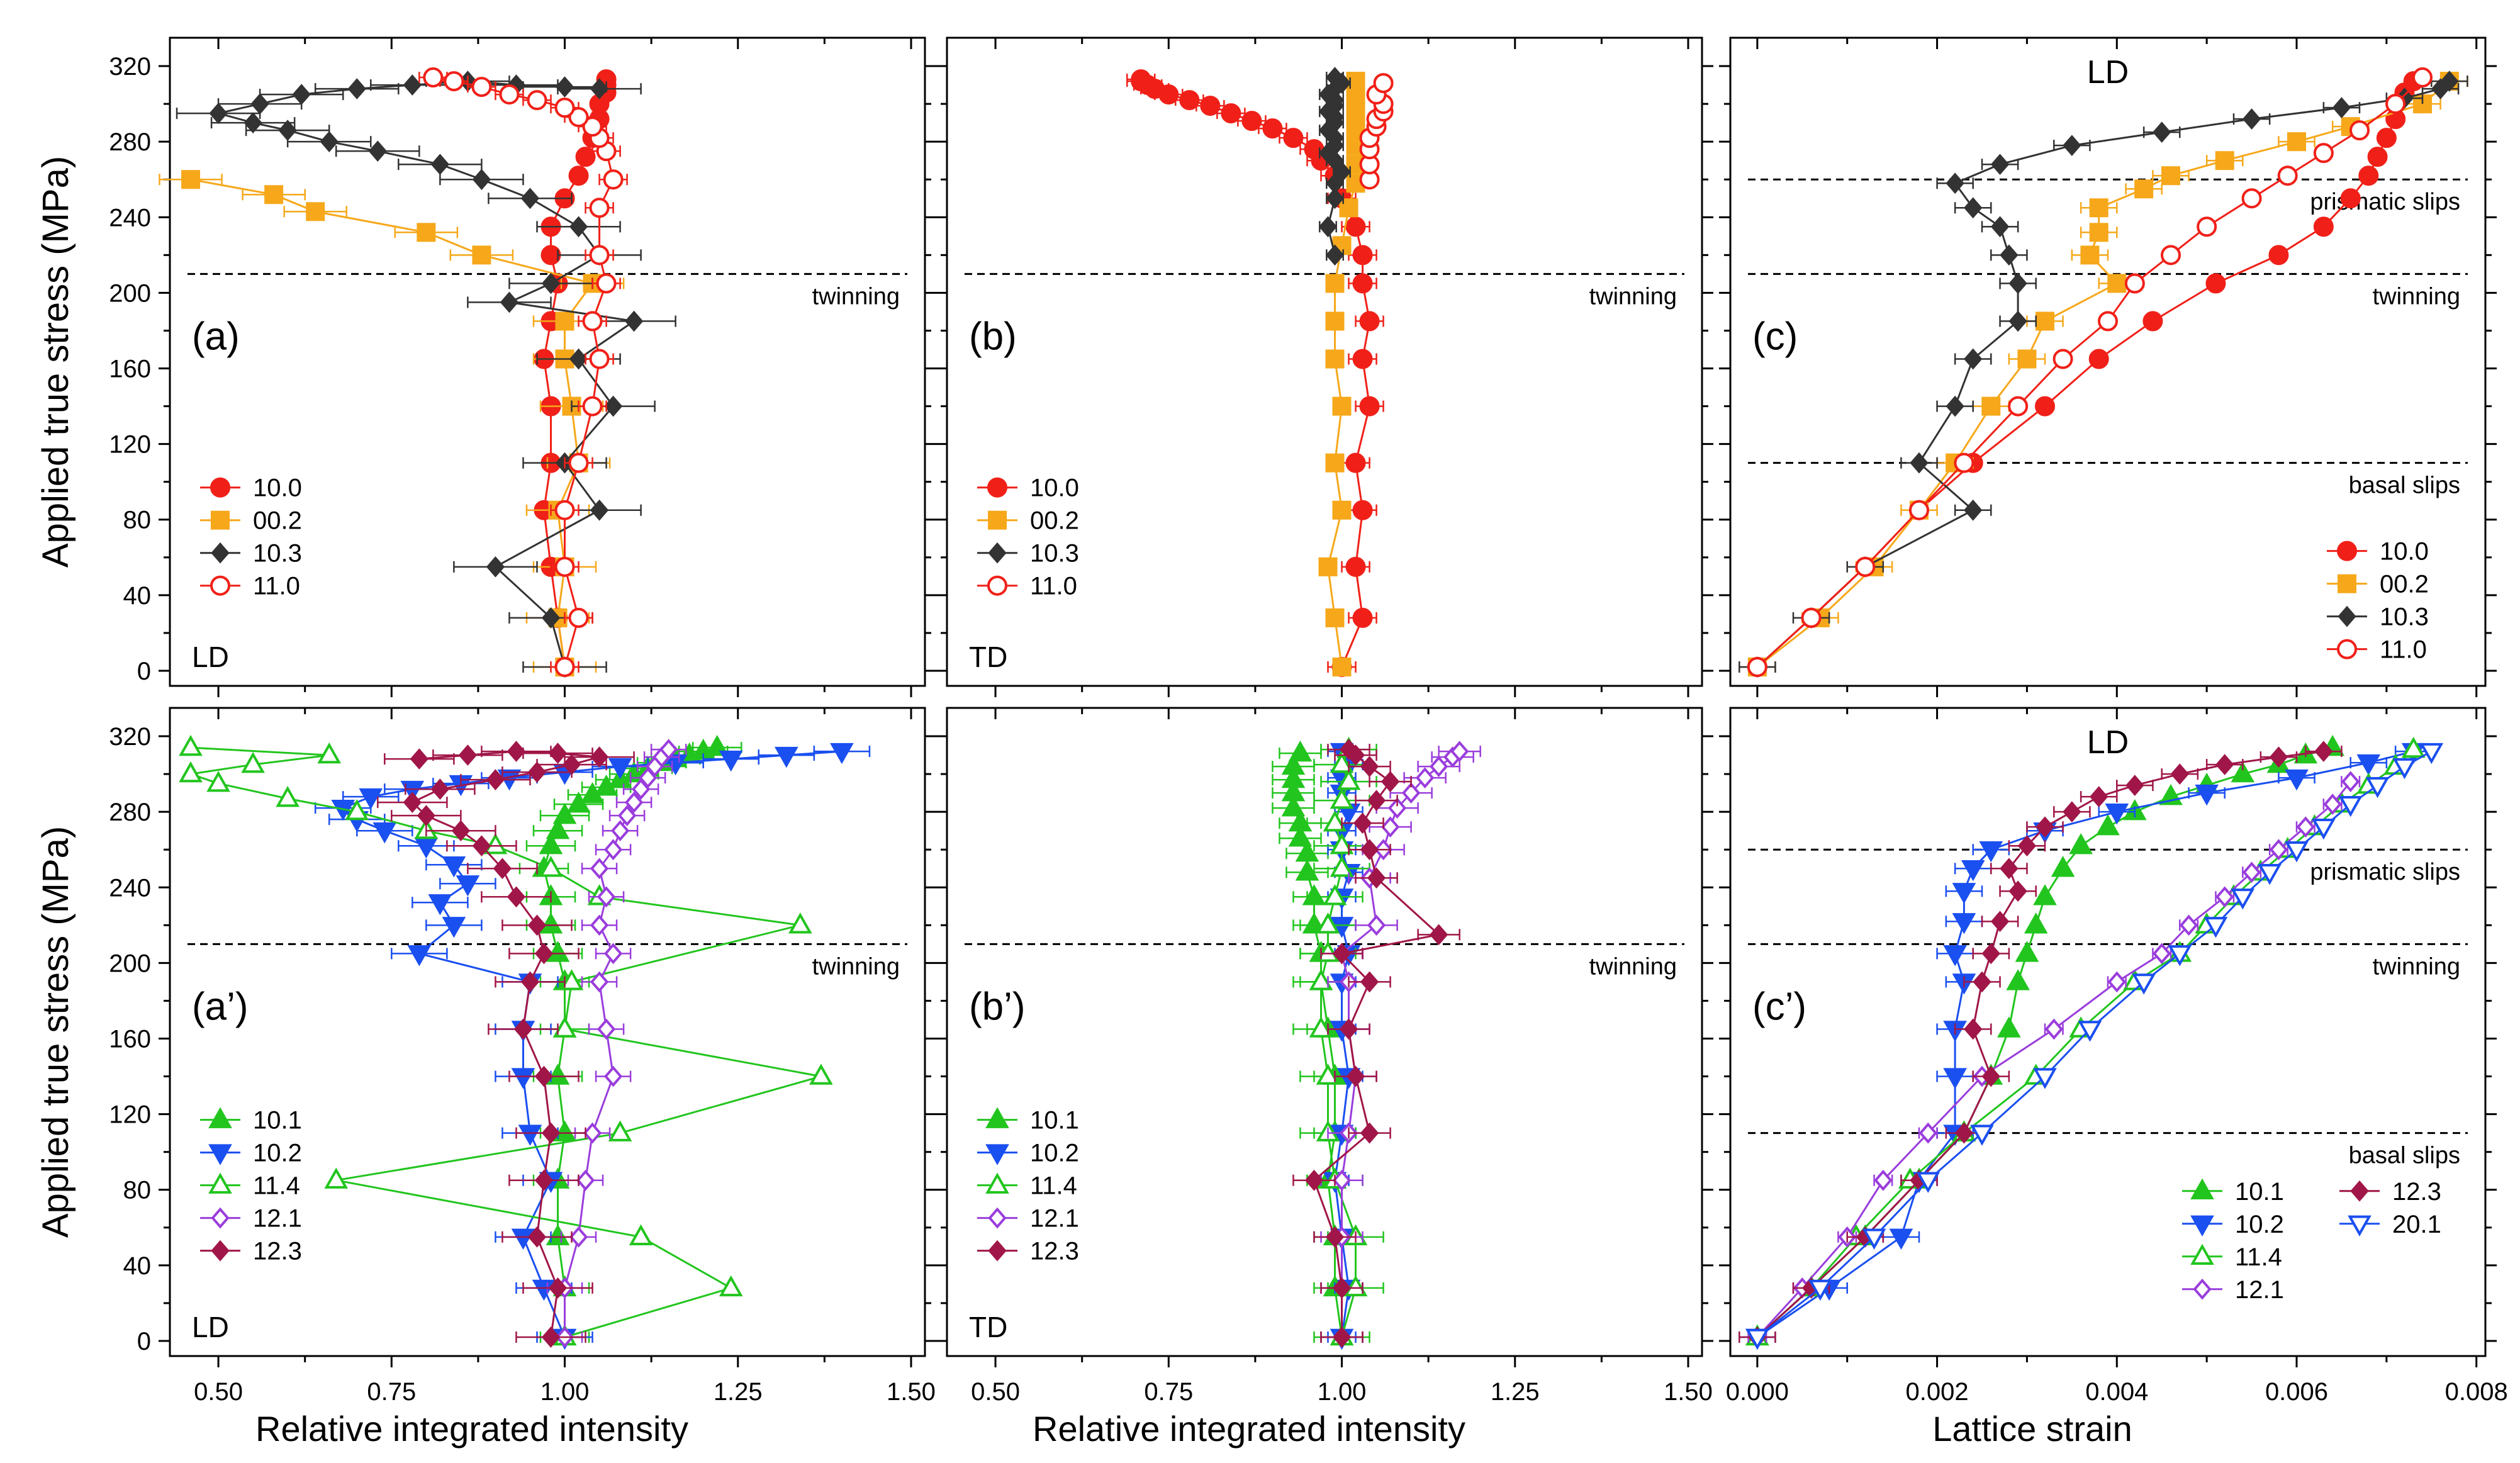 The width and height of the screenshot is (2520, 1463). I want to click on panel-b2-xtick-label: 1.50, so click(1688, 1392).